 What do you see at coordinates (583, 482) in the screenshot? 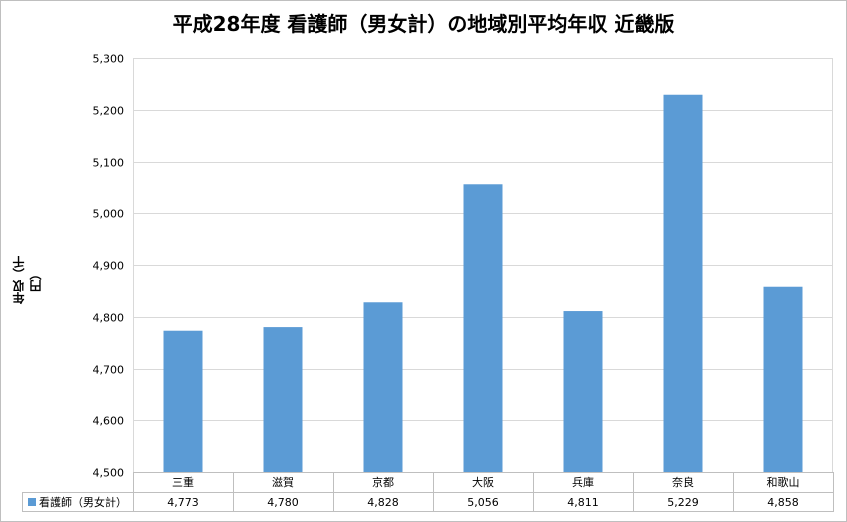
I see `category-label: 兵庫` at bounding box center [583, 482].